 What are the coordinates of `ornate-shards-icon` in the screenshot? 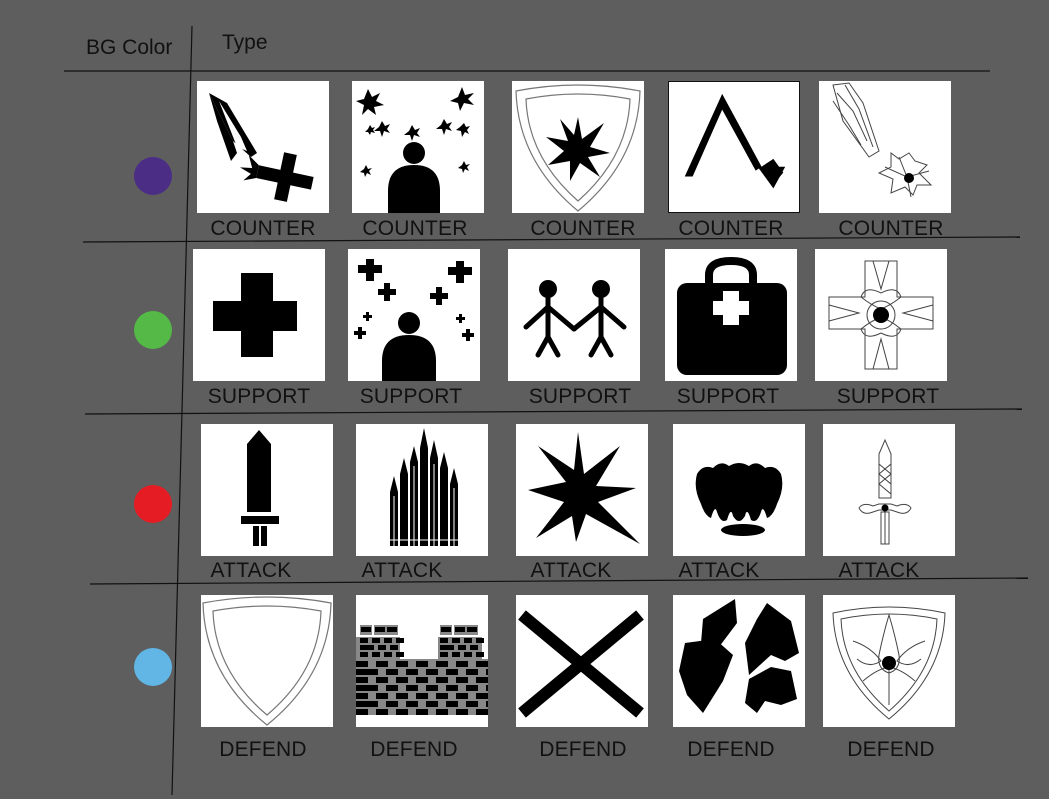 It's located at (885, 147).